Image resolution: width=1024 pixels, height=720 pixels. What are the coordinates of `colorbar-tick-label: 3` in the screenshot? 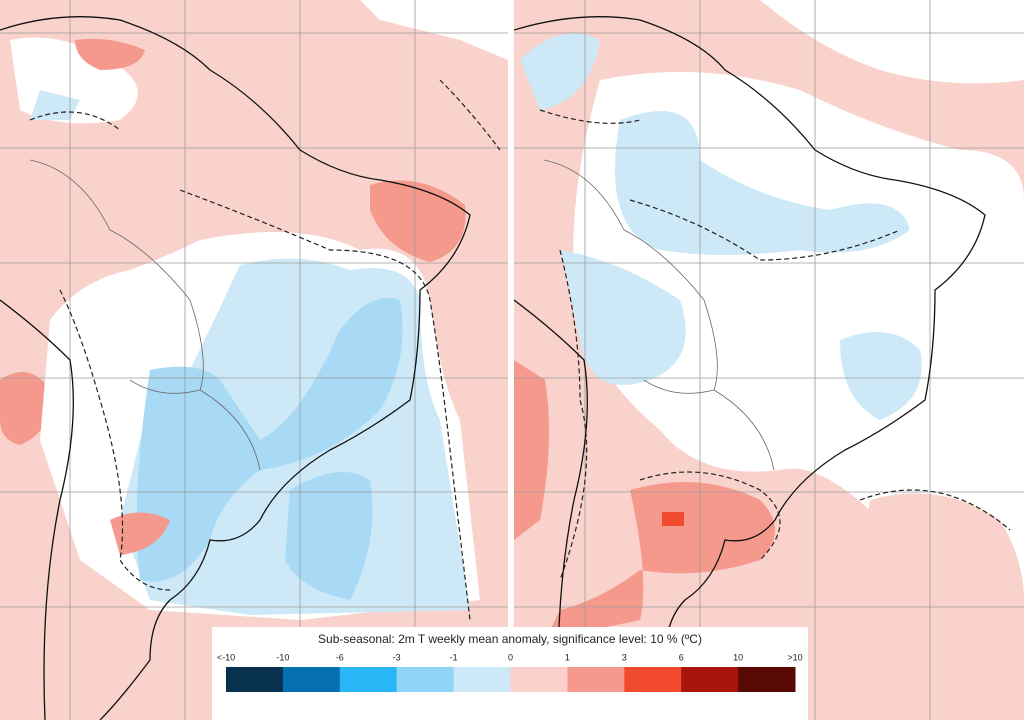 It's located at (624, 657).